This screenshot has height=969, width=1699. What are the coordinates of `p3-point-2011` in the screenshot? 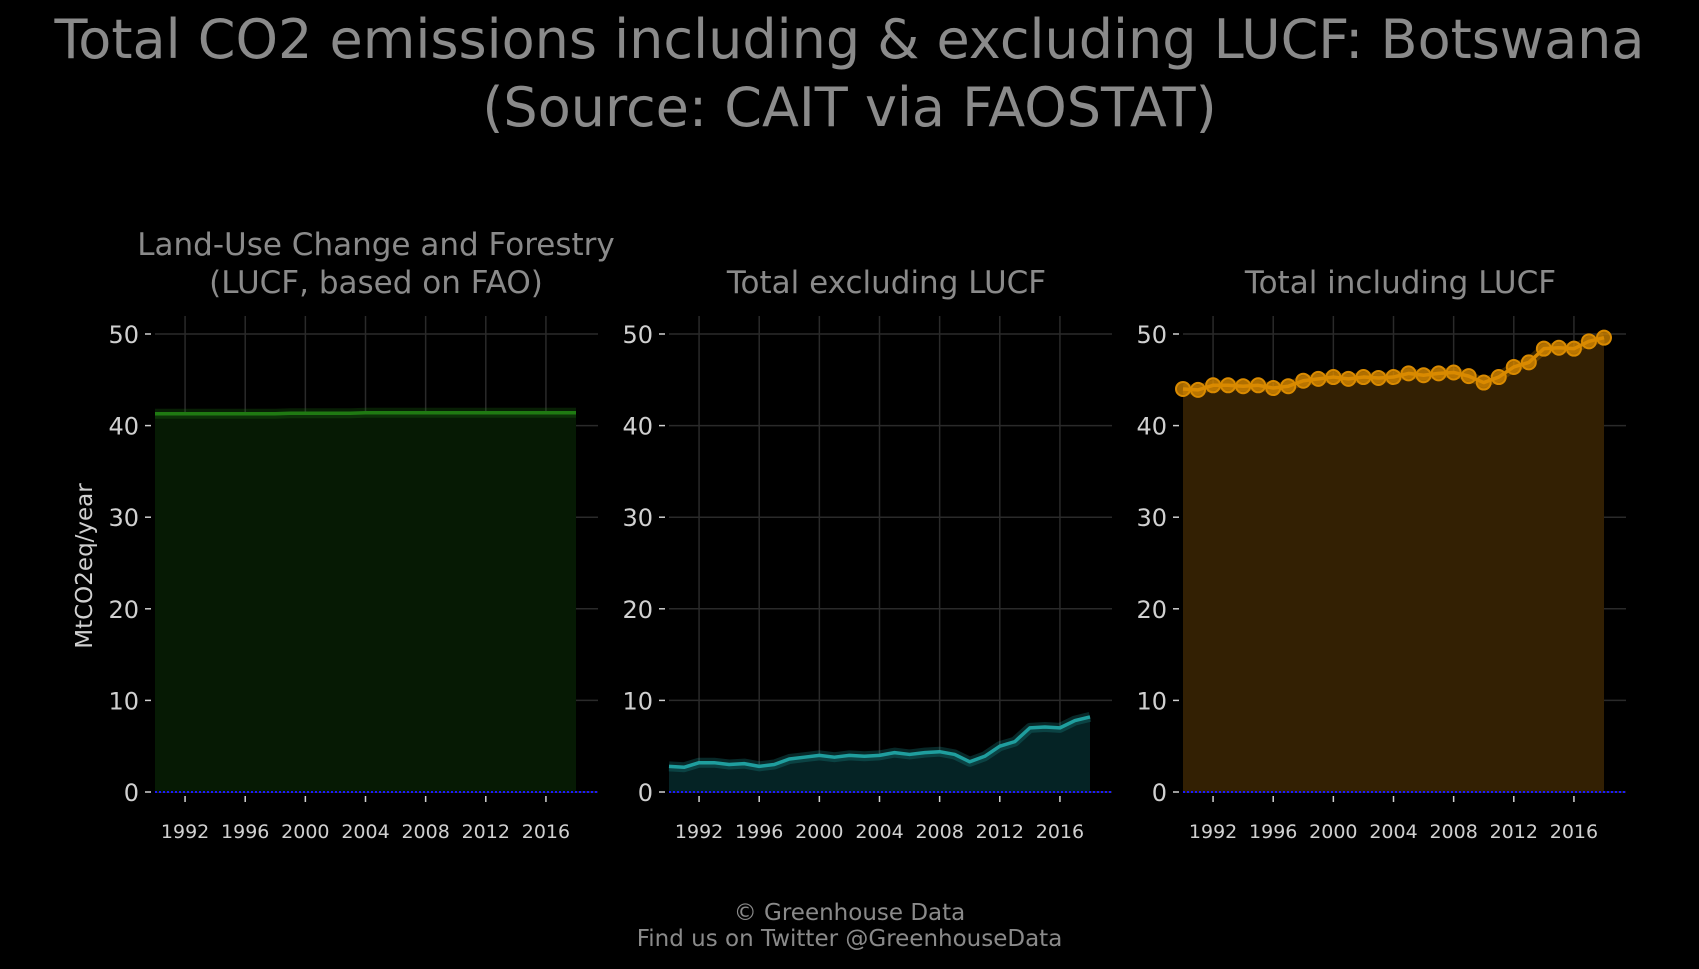 It's located at (1498, 377).